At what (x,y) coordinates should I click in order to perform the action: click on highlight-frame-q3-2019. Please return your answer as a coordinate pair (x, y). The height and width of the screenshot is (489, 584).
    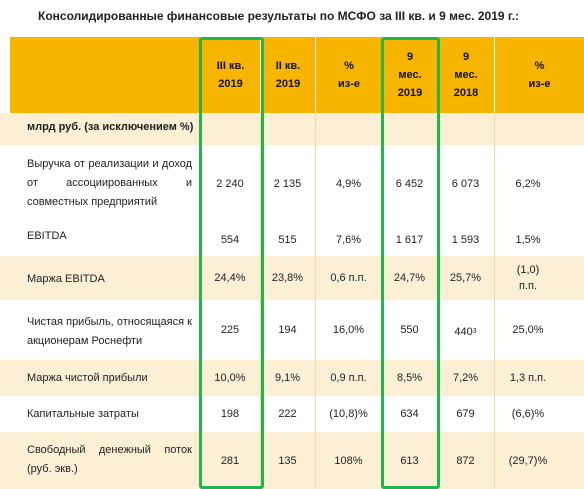
    Looking at the image, I should click on (231, 263).